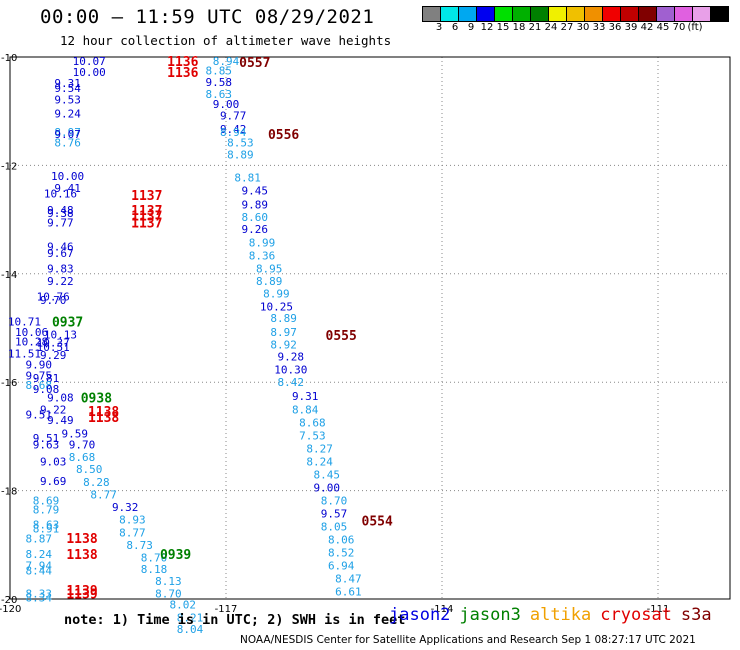 This screenshot has width=740, height=650. I want to click on wave-height-value: 8.60, so click(255, 217).